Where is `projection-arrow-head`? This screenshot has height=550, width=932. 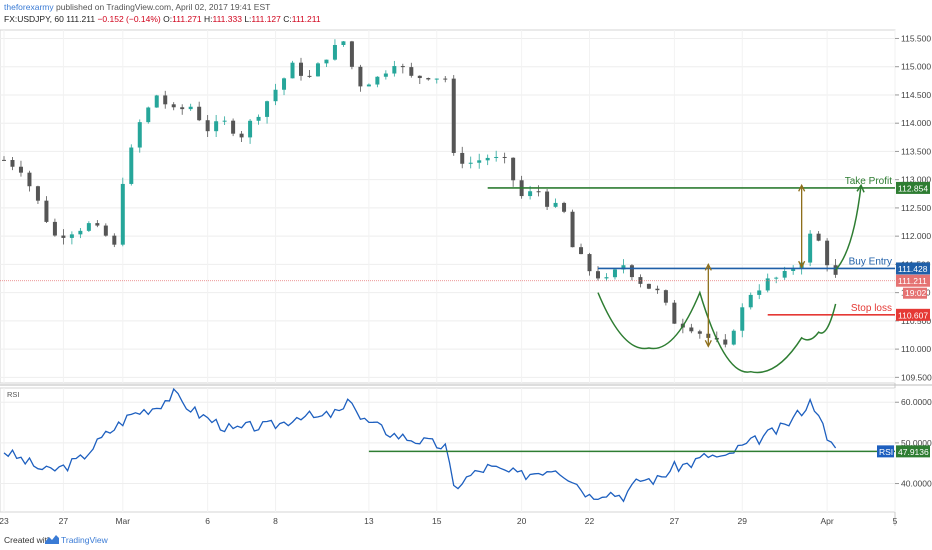 projection-arrow-head is located at coordinates (860, 188).